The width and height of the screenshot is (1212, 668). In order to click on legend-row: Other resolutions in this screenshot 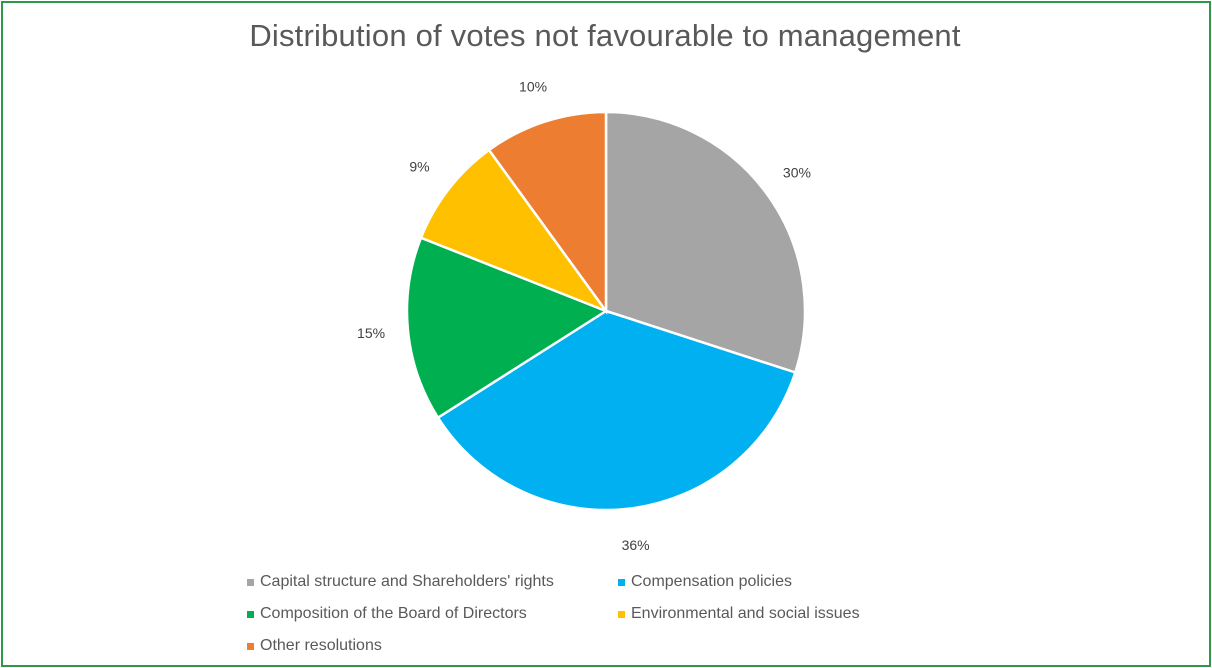, I will do `click(605, 646)`.